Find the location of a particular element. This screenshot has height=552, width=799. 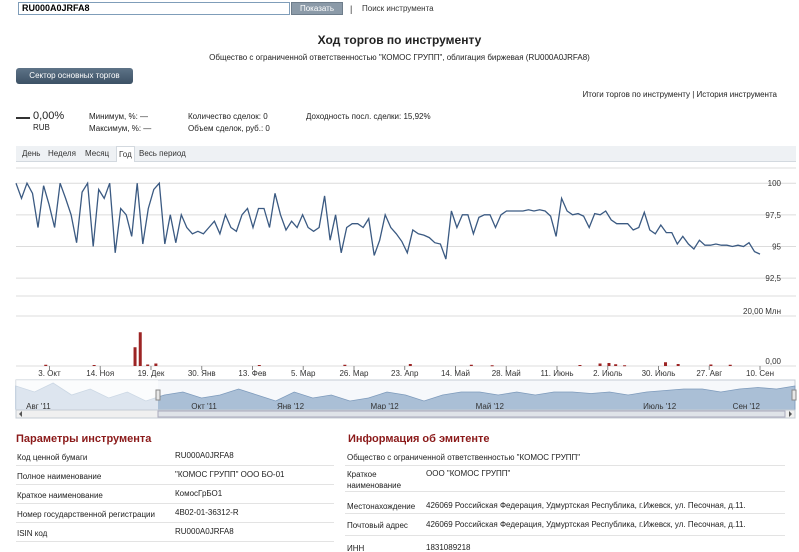

x-tick-label: 23. Апр is located at coordinates (405, 373).